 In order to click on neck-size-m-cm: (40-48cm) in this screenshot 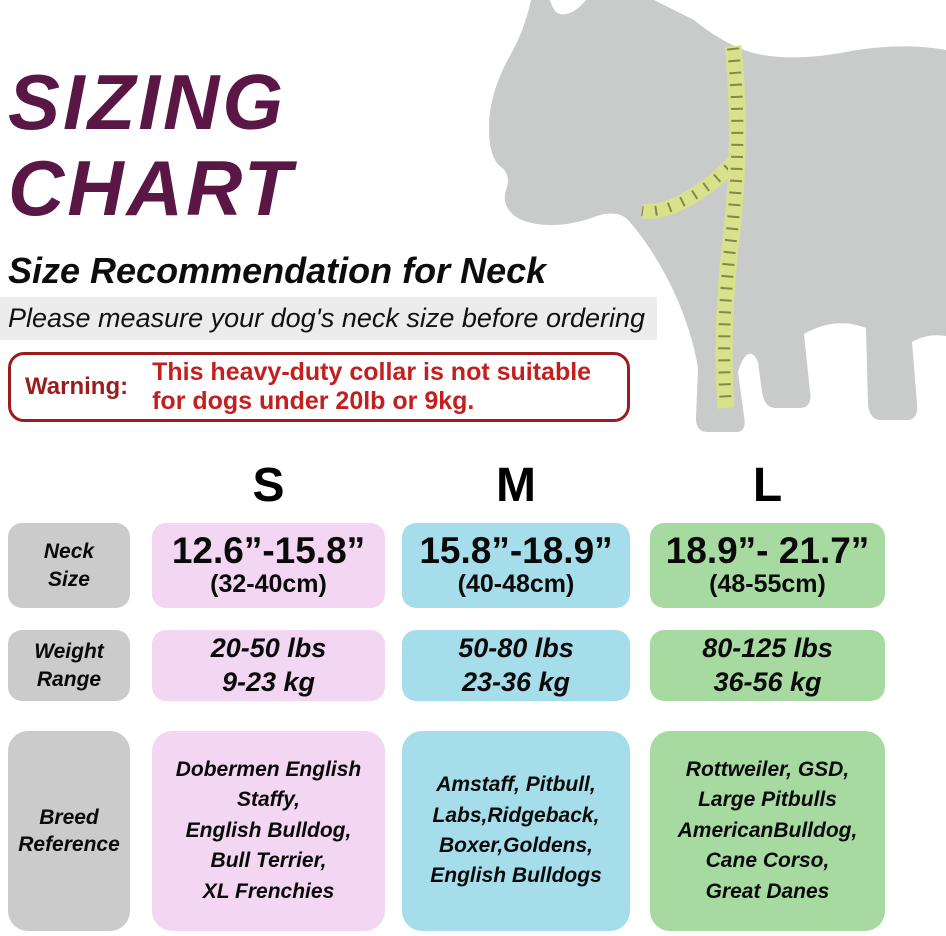, I will do `click(516, 584)`.